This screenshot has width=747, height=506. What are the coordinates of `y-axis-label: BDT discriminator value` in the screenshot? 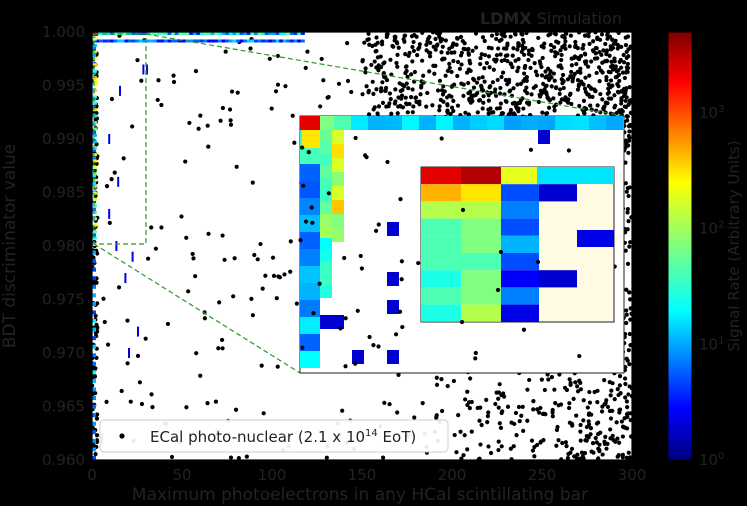 It's located at (10, 246).